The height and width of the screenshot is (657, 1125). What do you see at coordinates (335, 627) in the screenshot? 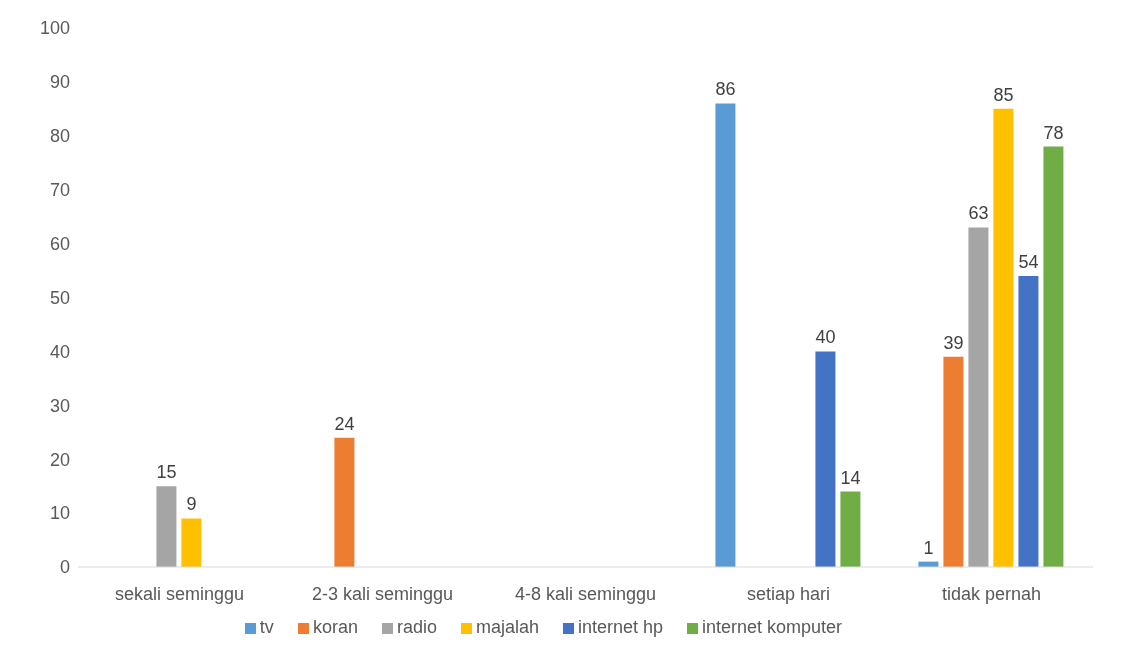
I see `legend-label: koran` at bounding box center [335, 627].